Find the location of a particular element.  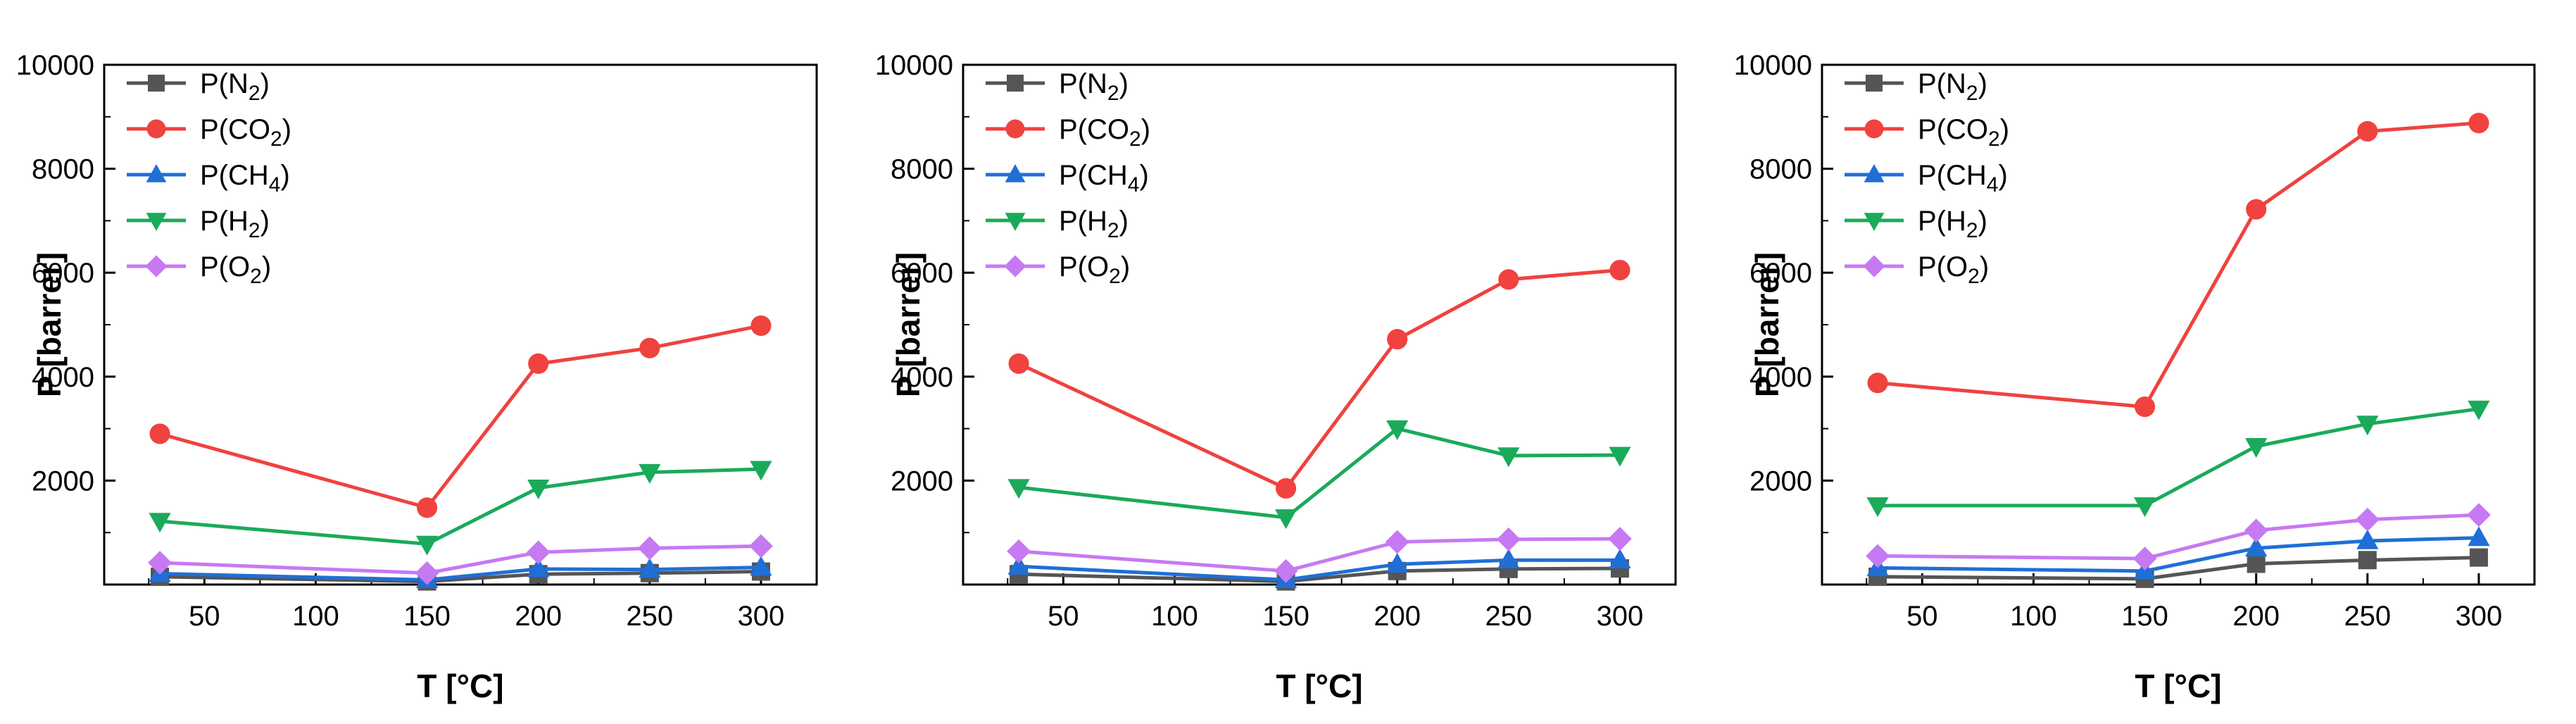

y-tick-label: 8000 is located at coordinates (63, 170).